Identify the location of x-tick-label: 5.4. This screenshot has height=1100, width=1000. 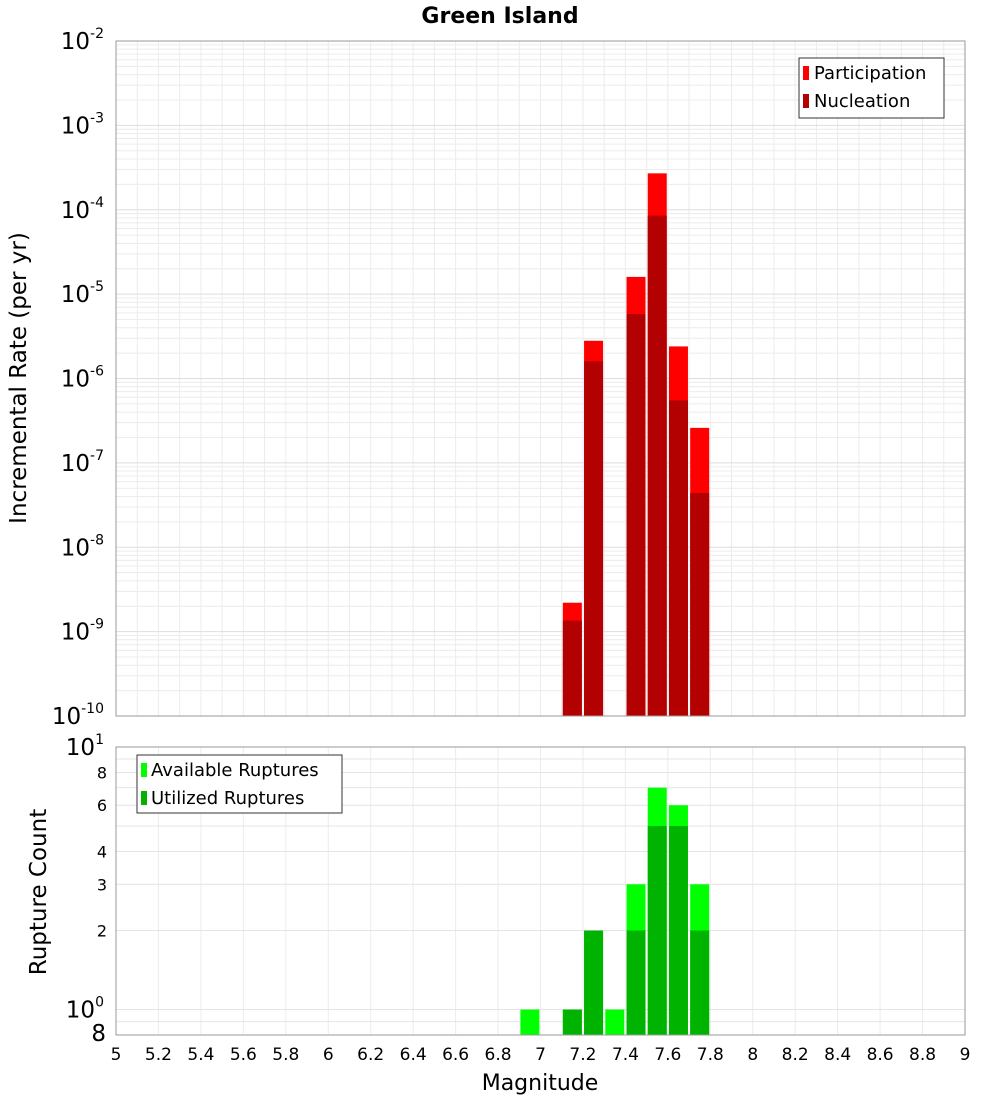
(200, 1055).